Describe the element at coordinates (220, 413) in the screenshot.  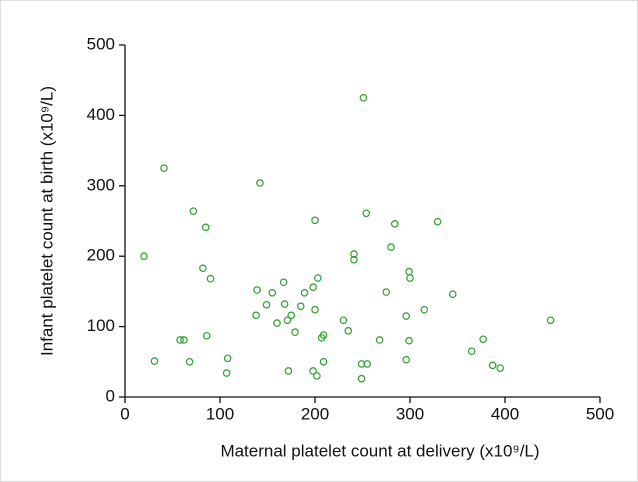
I see `x-tick-label: 100` at that location.